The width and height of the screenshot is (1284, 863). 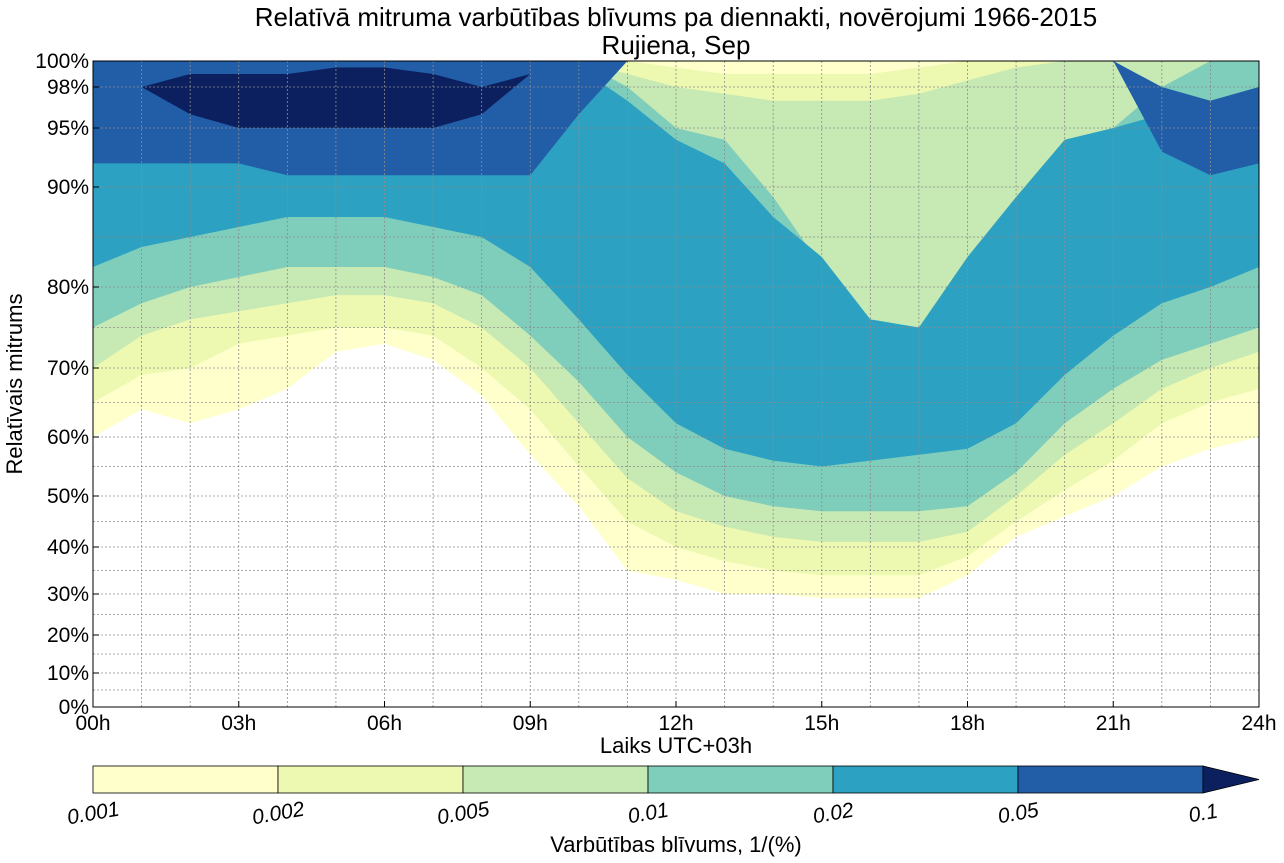 What do you see at coordinates (62, 61) in the screenshot?
I see `y-tick-label: 100%` at bounding box center [62, 61].